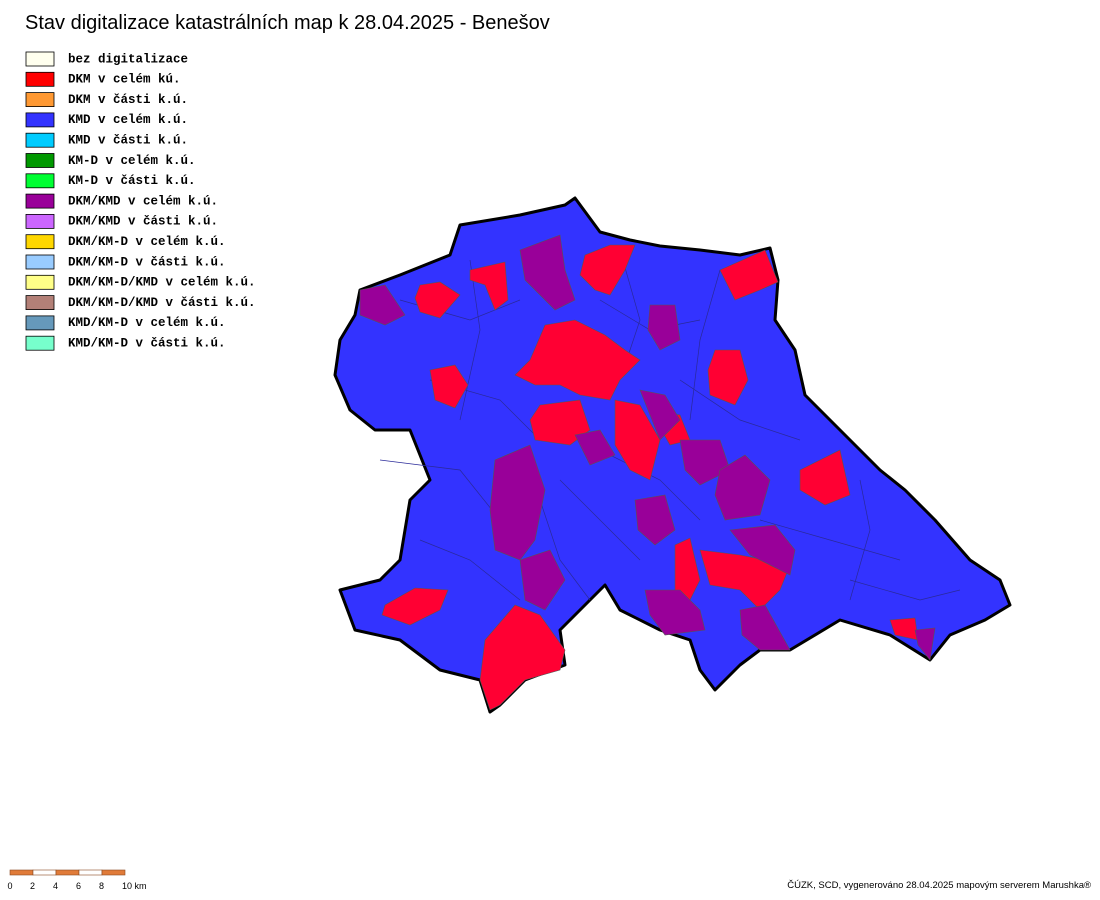 This screenshot has height=900, width=1100. Describe the element at coordinates (101, 886) in the screenshot. I see `scale-label: 8` at that location.